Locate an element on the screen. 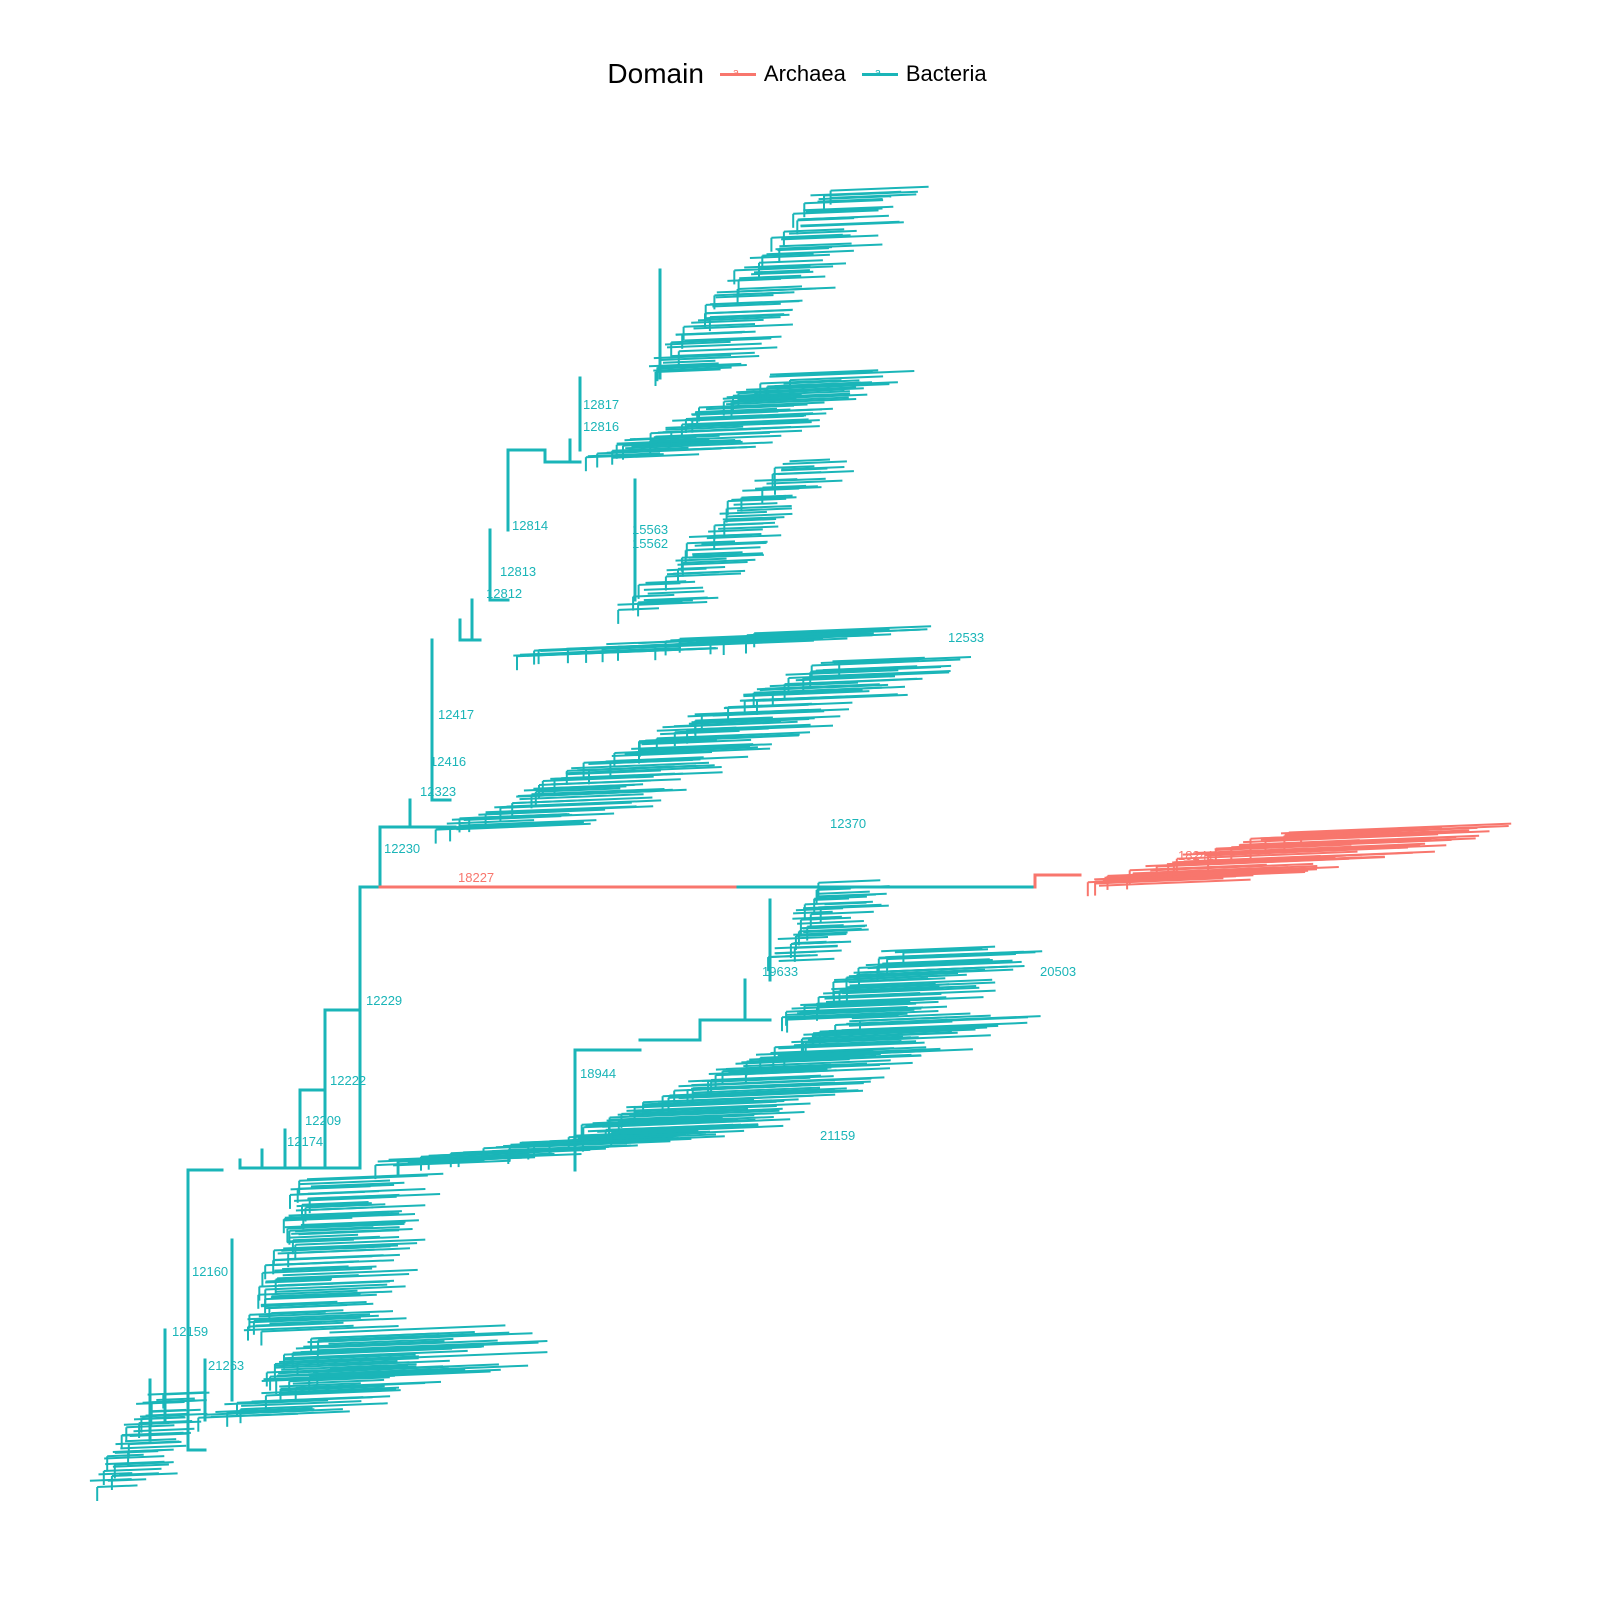 This screenshot has height=1600, width=1600. node-label: 12817 is located at coordinates (601, 404).